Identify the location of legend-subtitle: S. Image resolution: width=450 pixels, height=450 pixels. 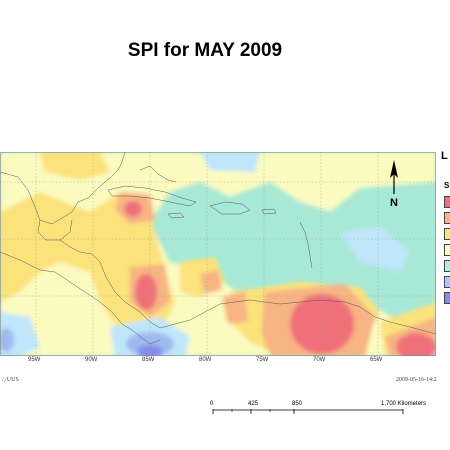
(447, 185).